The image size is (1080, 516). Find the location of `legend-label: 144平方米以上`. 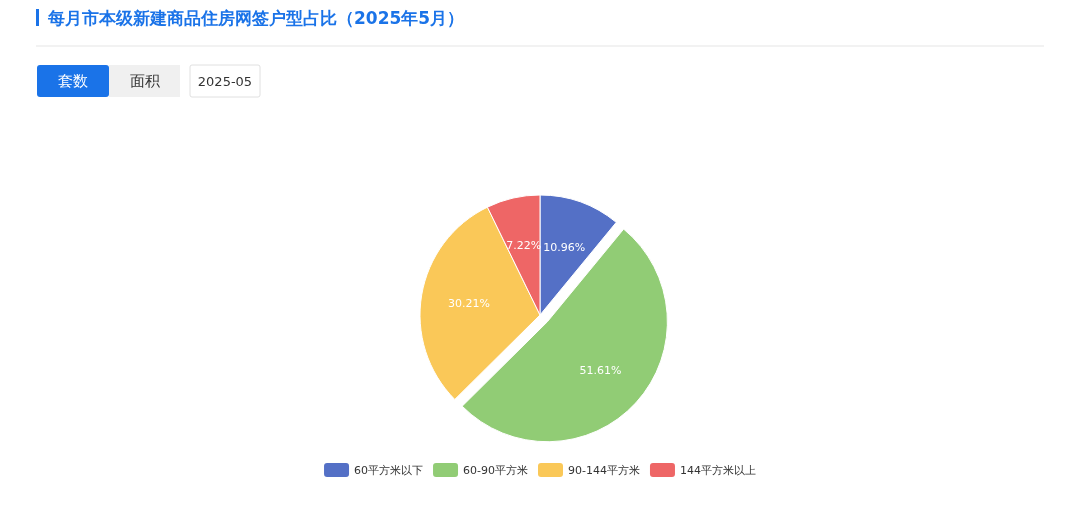

legend-label: 144平方米以上 is located at coordinates (717, 470).